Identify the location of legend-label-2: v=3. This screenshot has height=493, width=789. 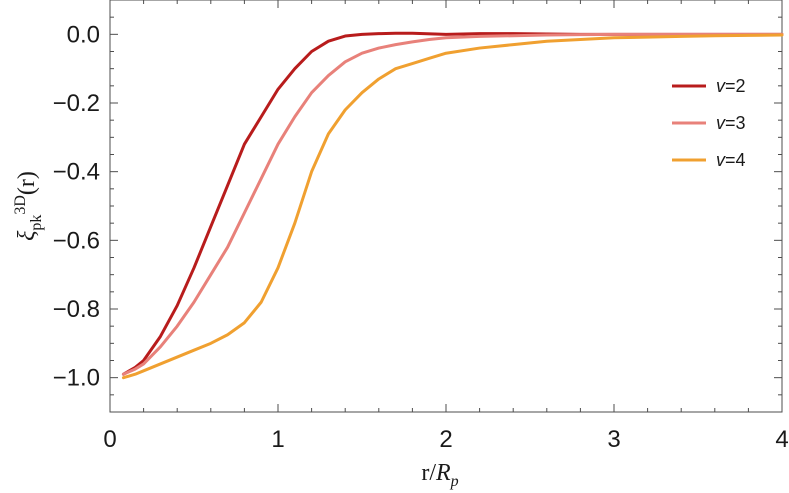
(731, 123).